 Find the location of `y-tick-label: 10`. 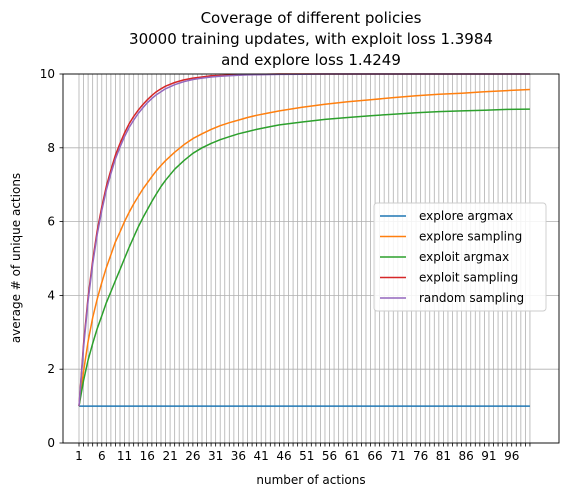

y-tick-label: 10 is located at coordinates (47, 74).